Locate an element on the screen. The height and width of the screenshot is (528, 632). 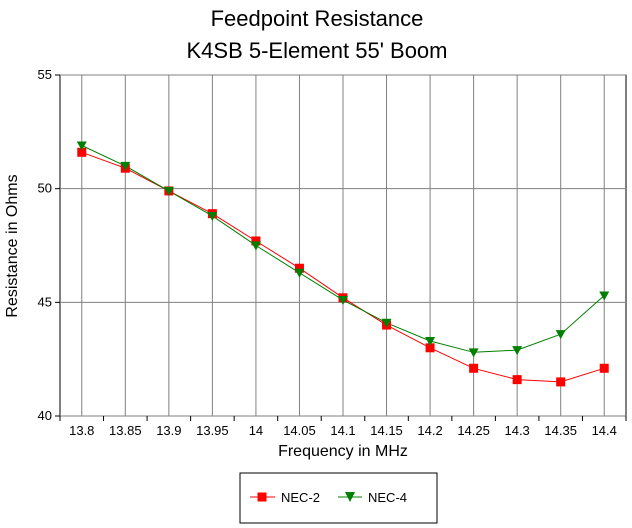
x-tick-label: 14.35 is located at coordinates (560, 430).